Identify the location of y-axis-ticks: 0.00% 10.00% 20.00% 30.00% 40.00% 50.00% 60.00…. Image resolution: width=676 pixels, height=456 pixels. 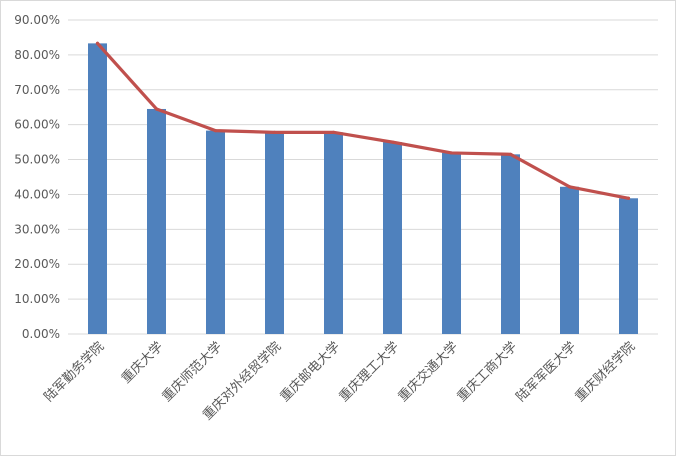
(37, 177).